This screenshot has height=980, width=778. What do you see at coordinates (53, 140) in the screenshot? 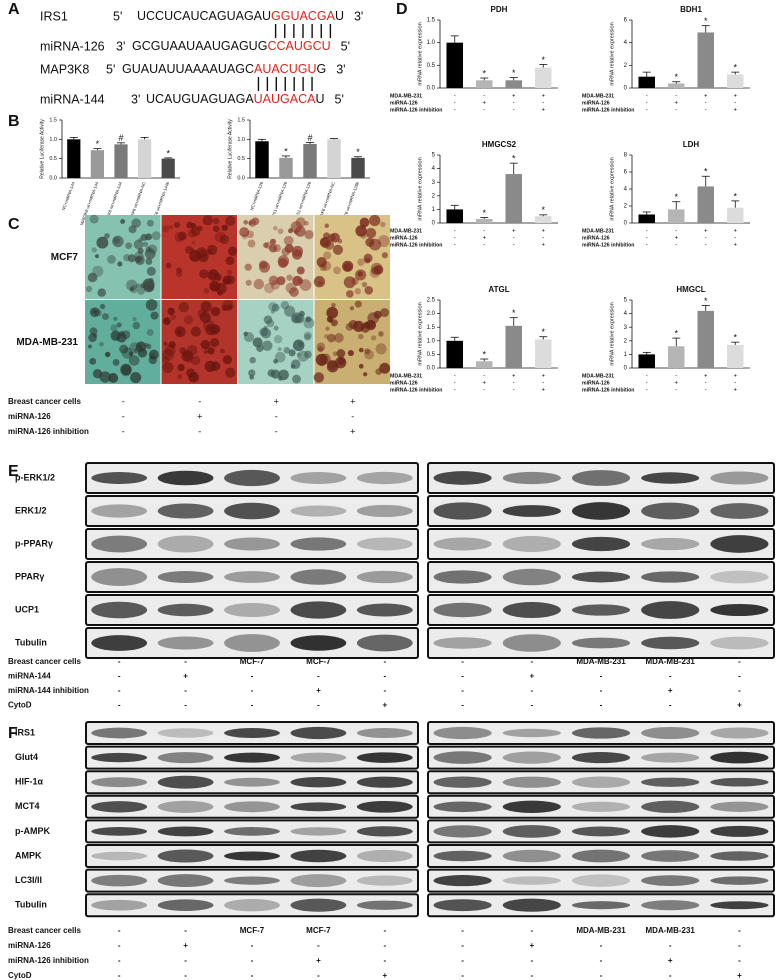
I see `y-tick-label: 1.0` at bounding box center [53, 140].